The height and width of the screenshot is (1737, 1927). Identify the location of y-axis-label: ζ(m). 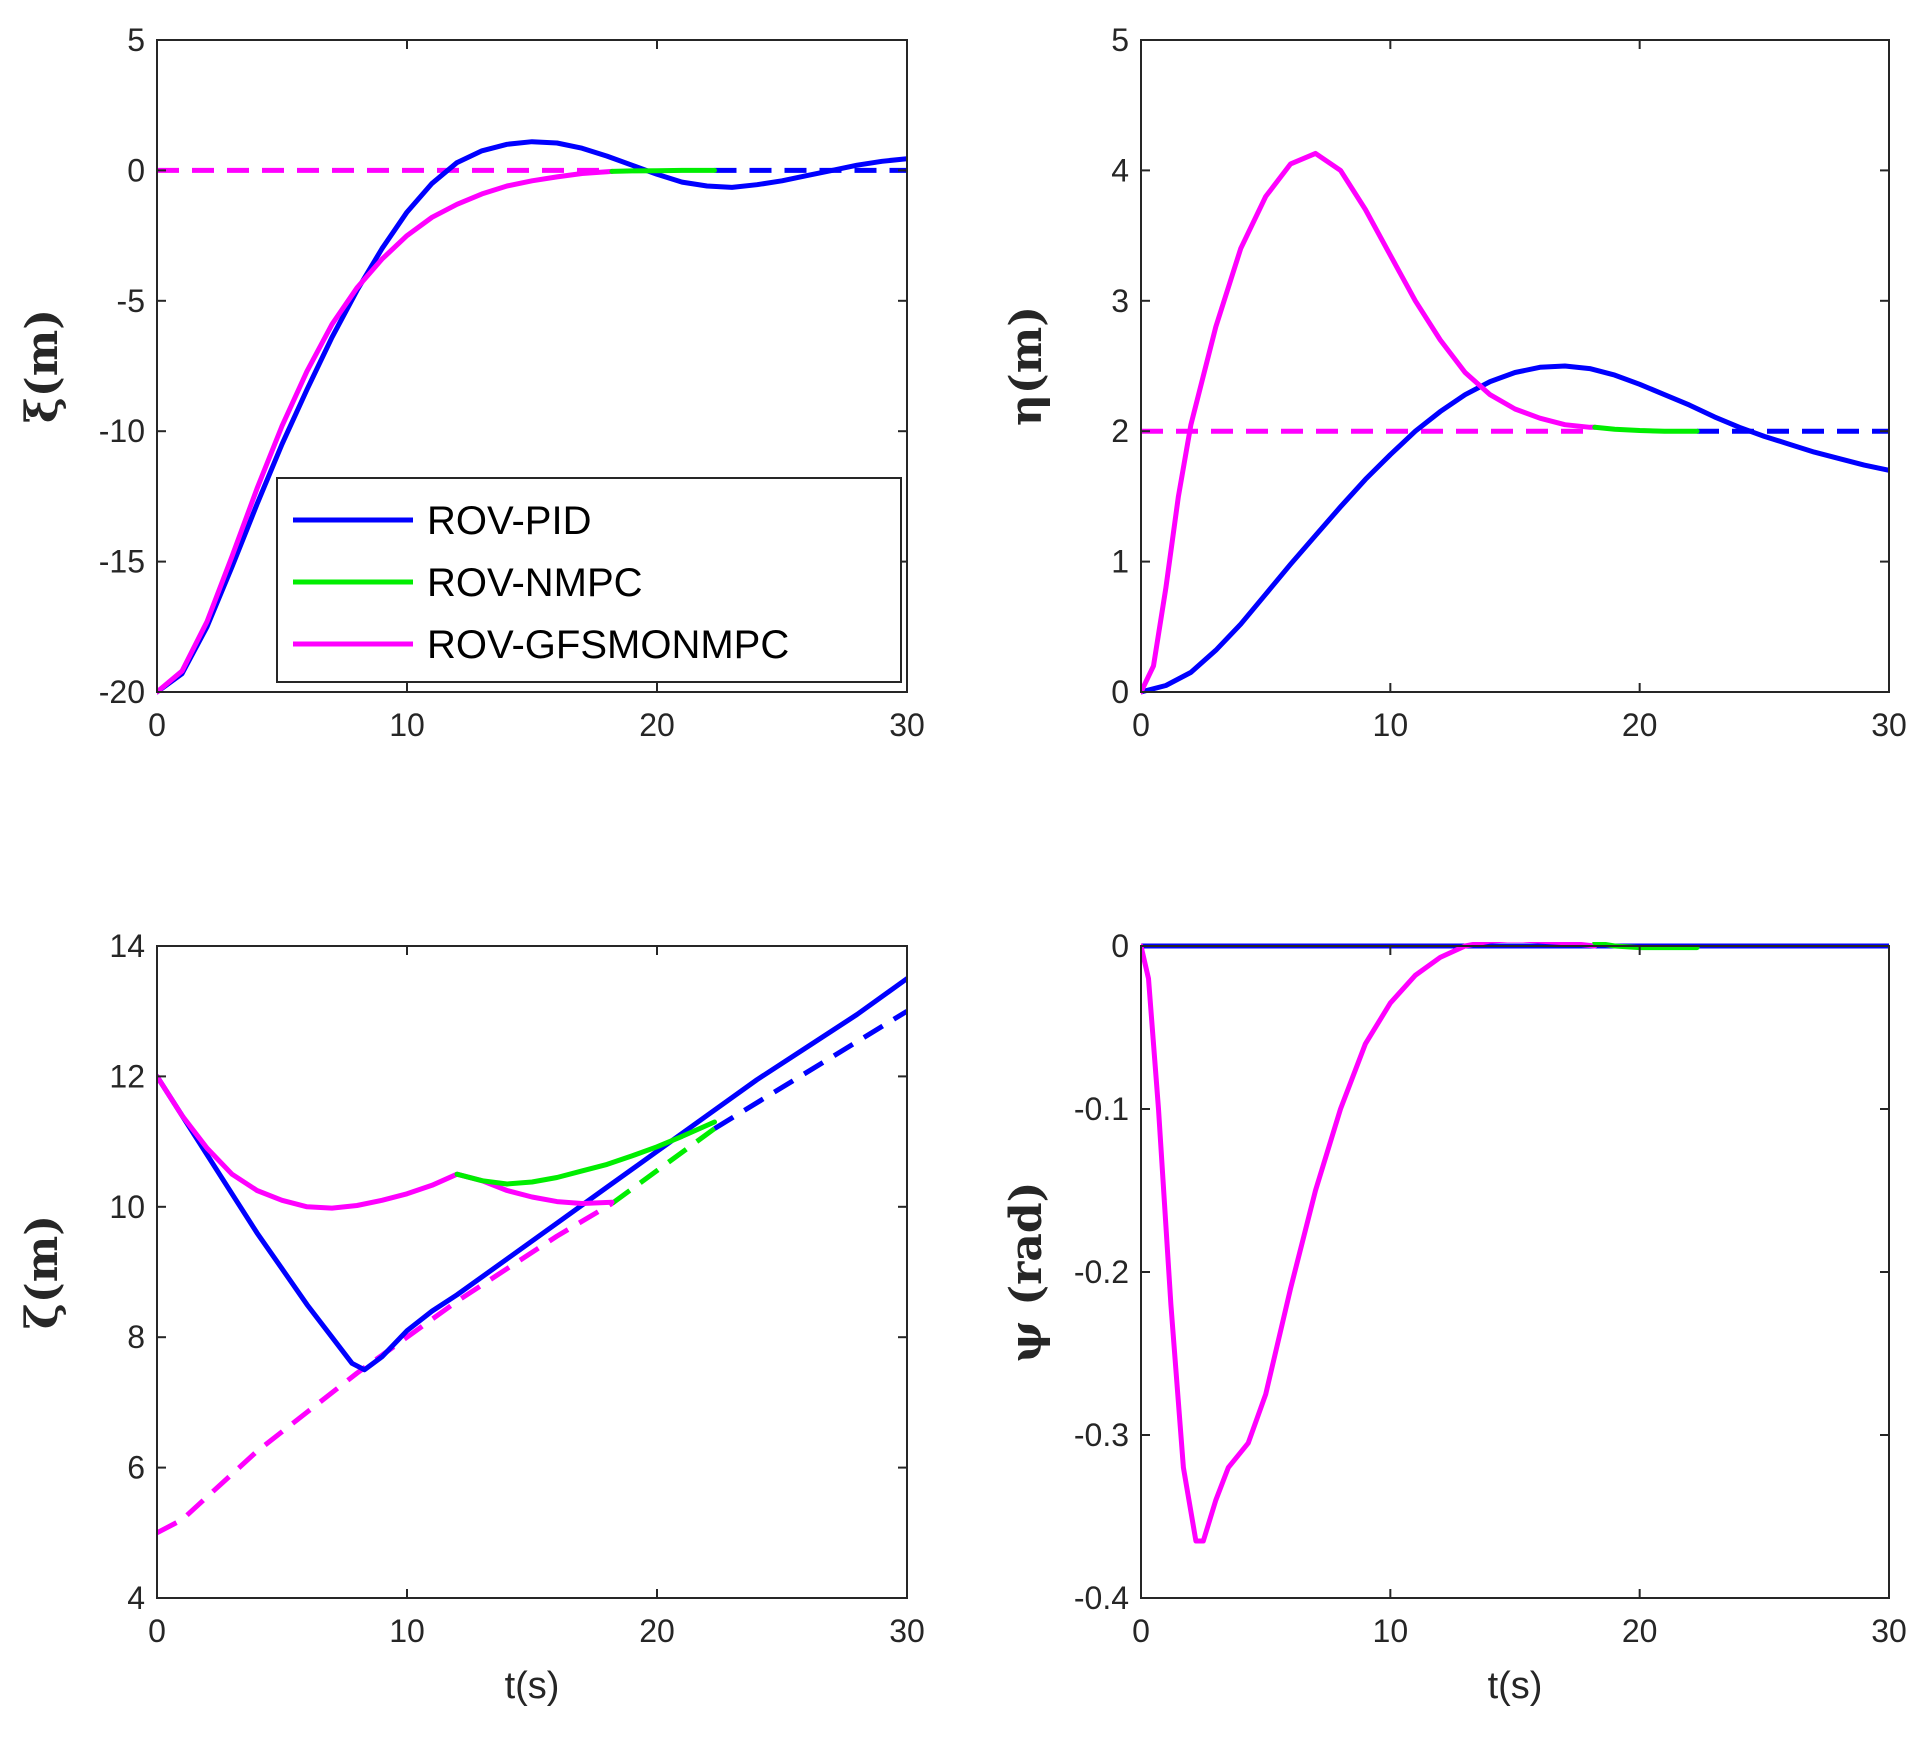
(42, 1272).